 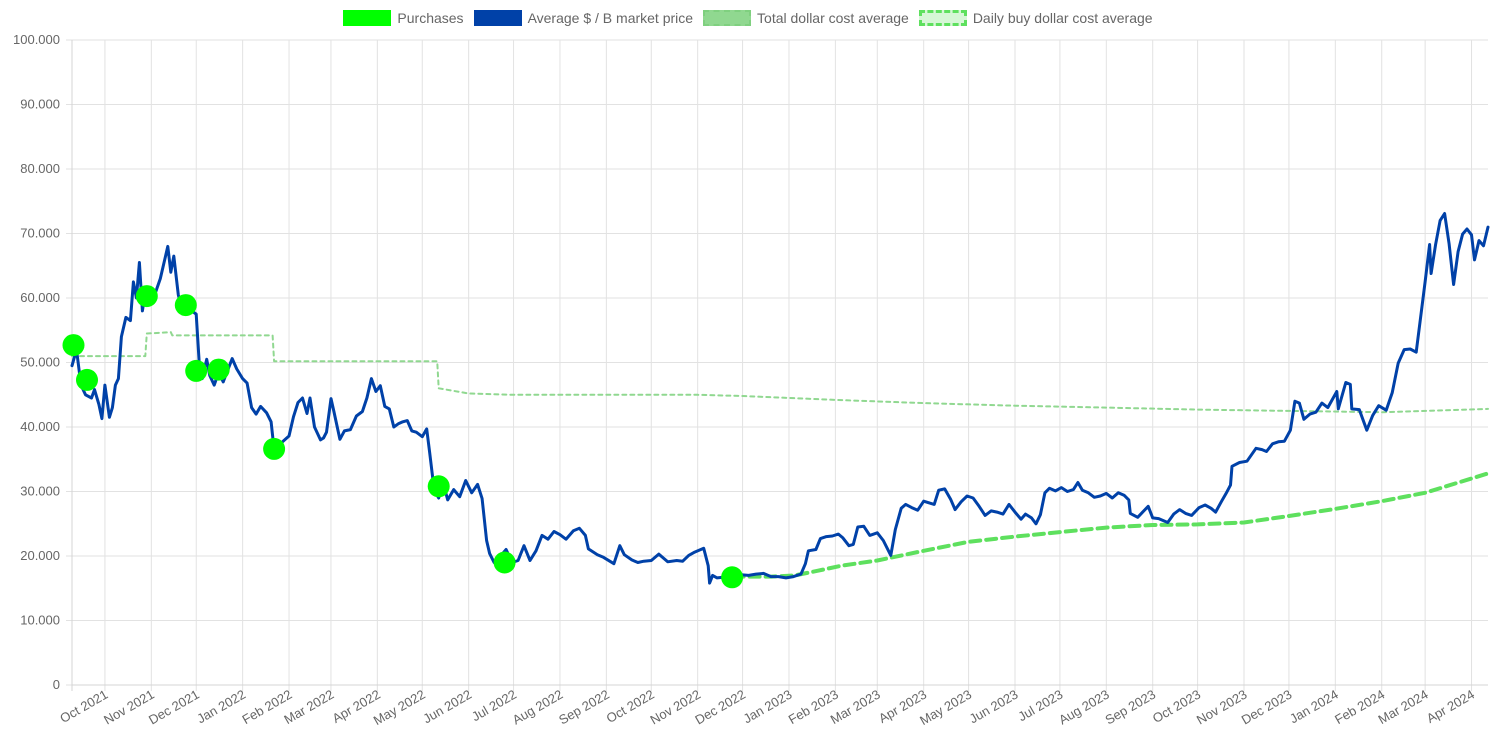 What do you see at coordinates (833, 18) in the screenshot?
I see `legend-label-total-dca: Total dollar cost average` at bounding box center [833, 18].